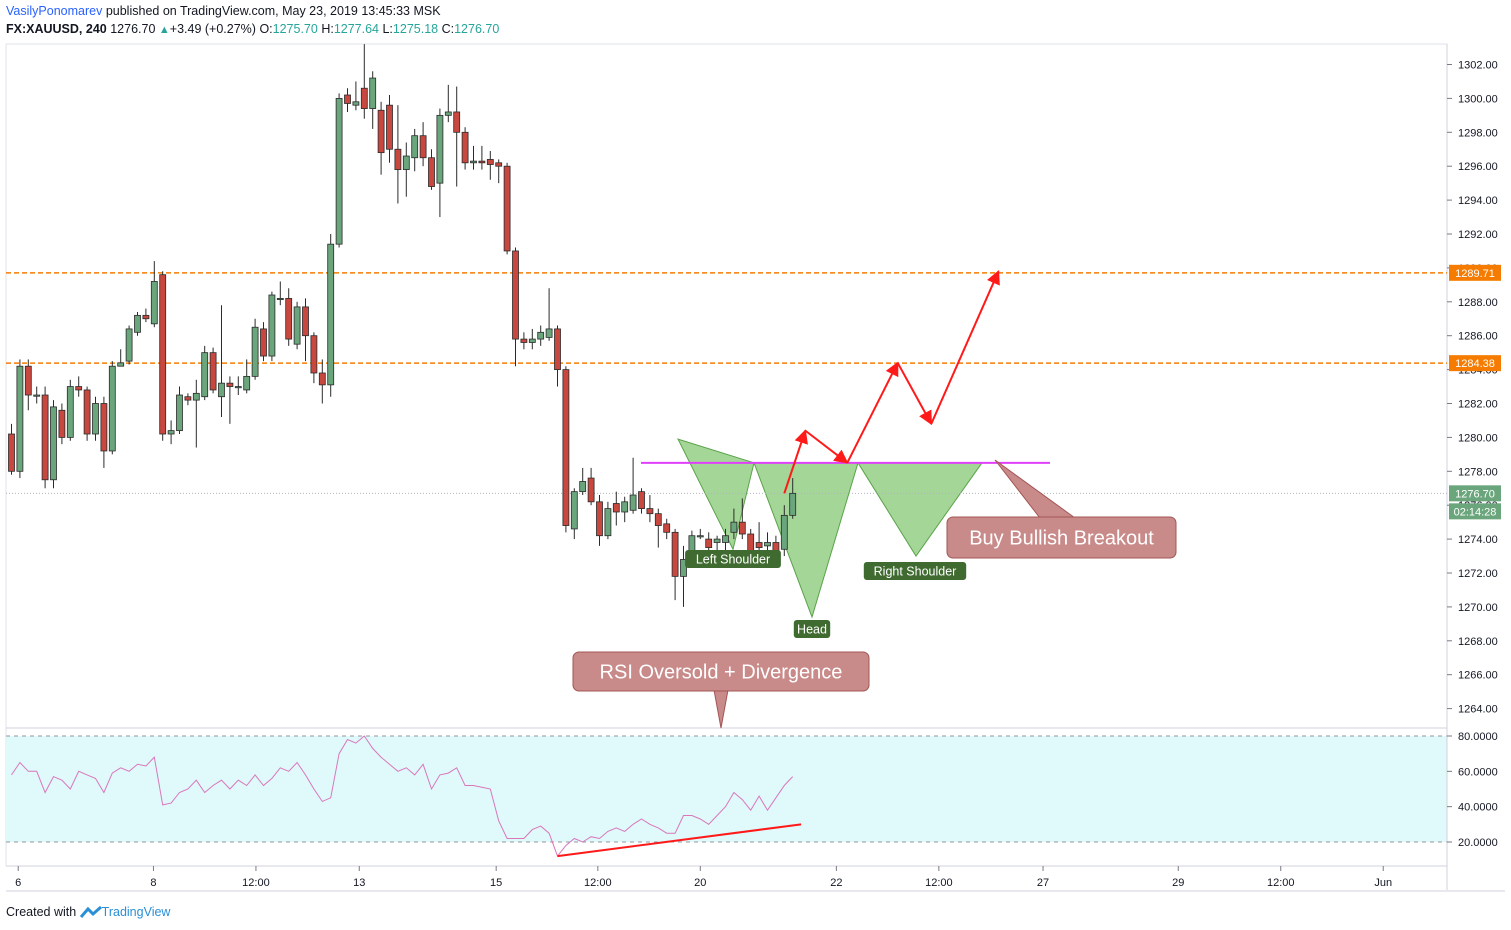  Describe the element at coordinates (1478, 710) in the screenshot. I see `price-axis-label: 1264.00` at that location.